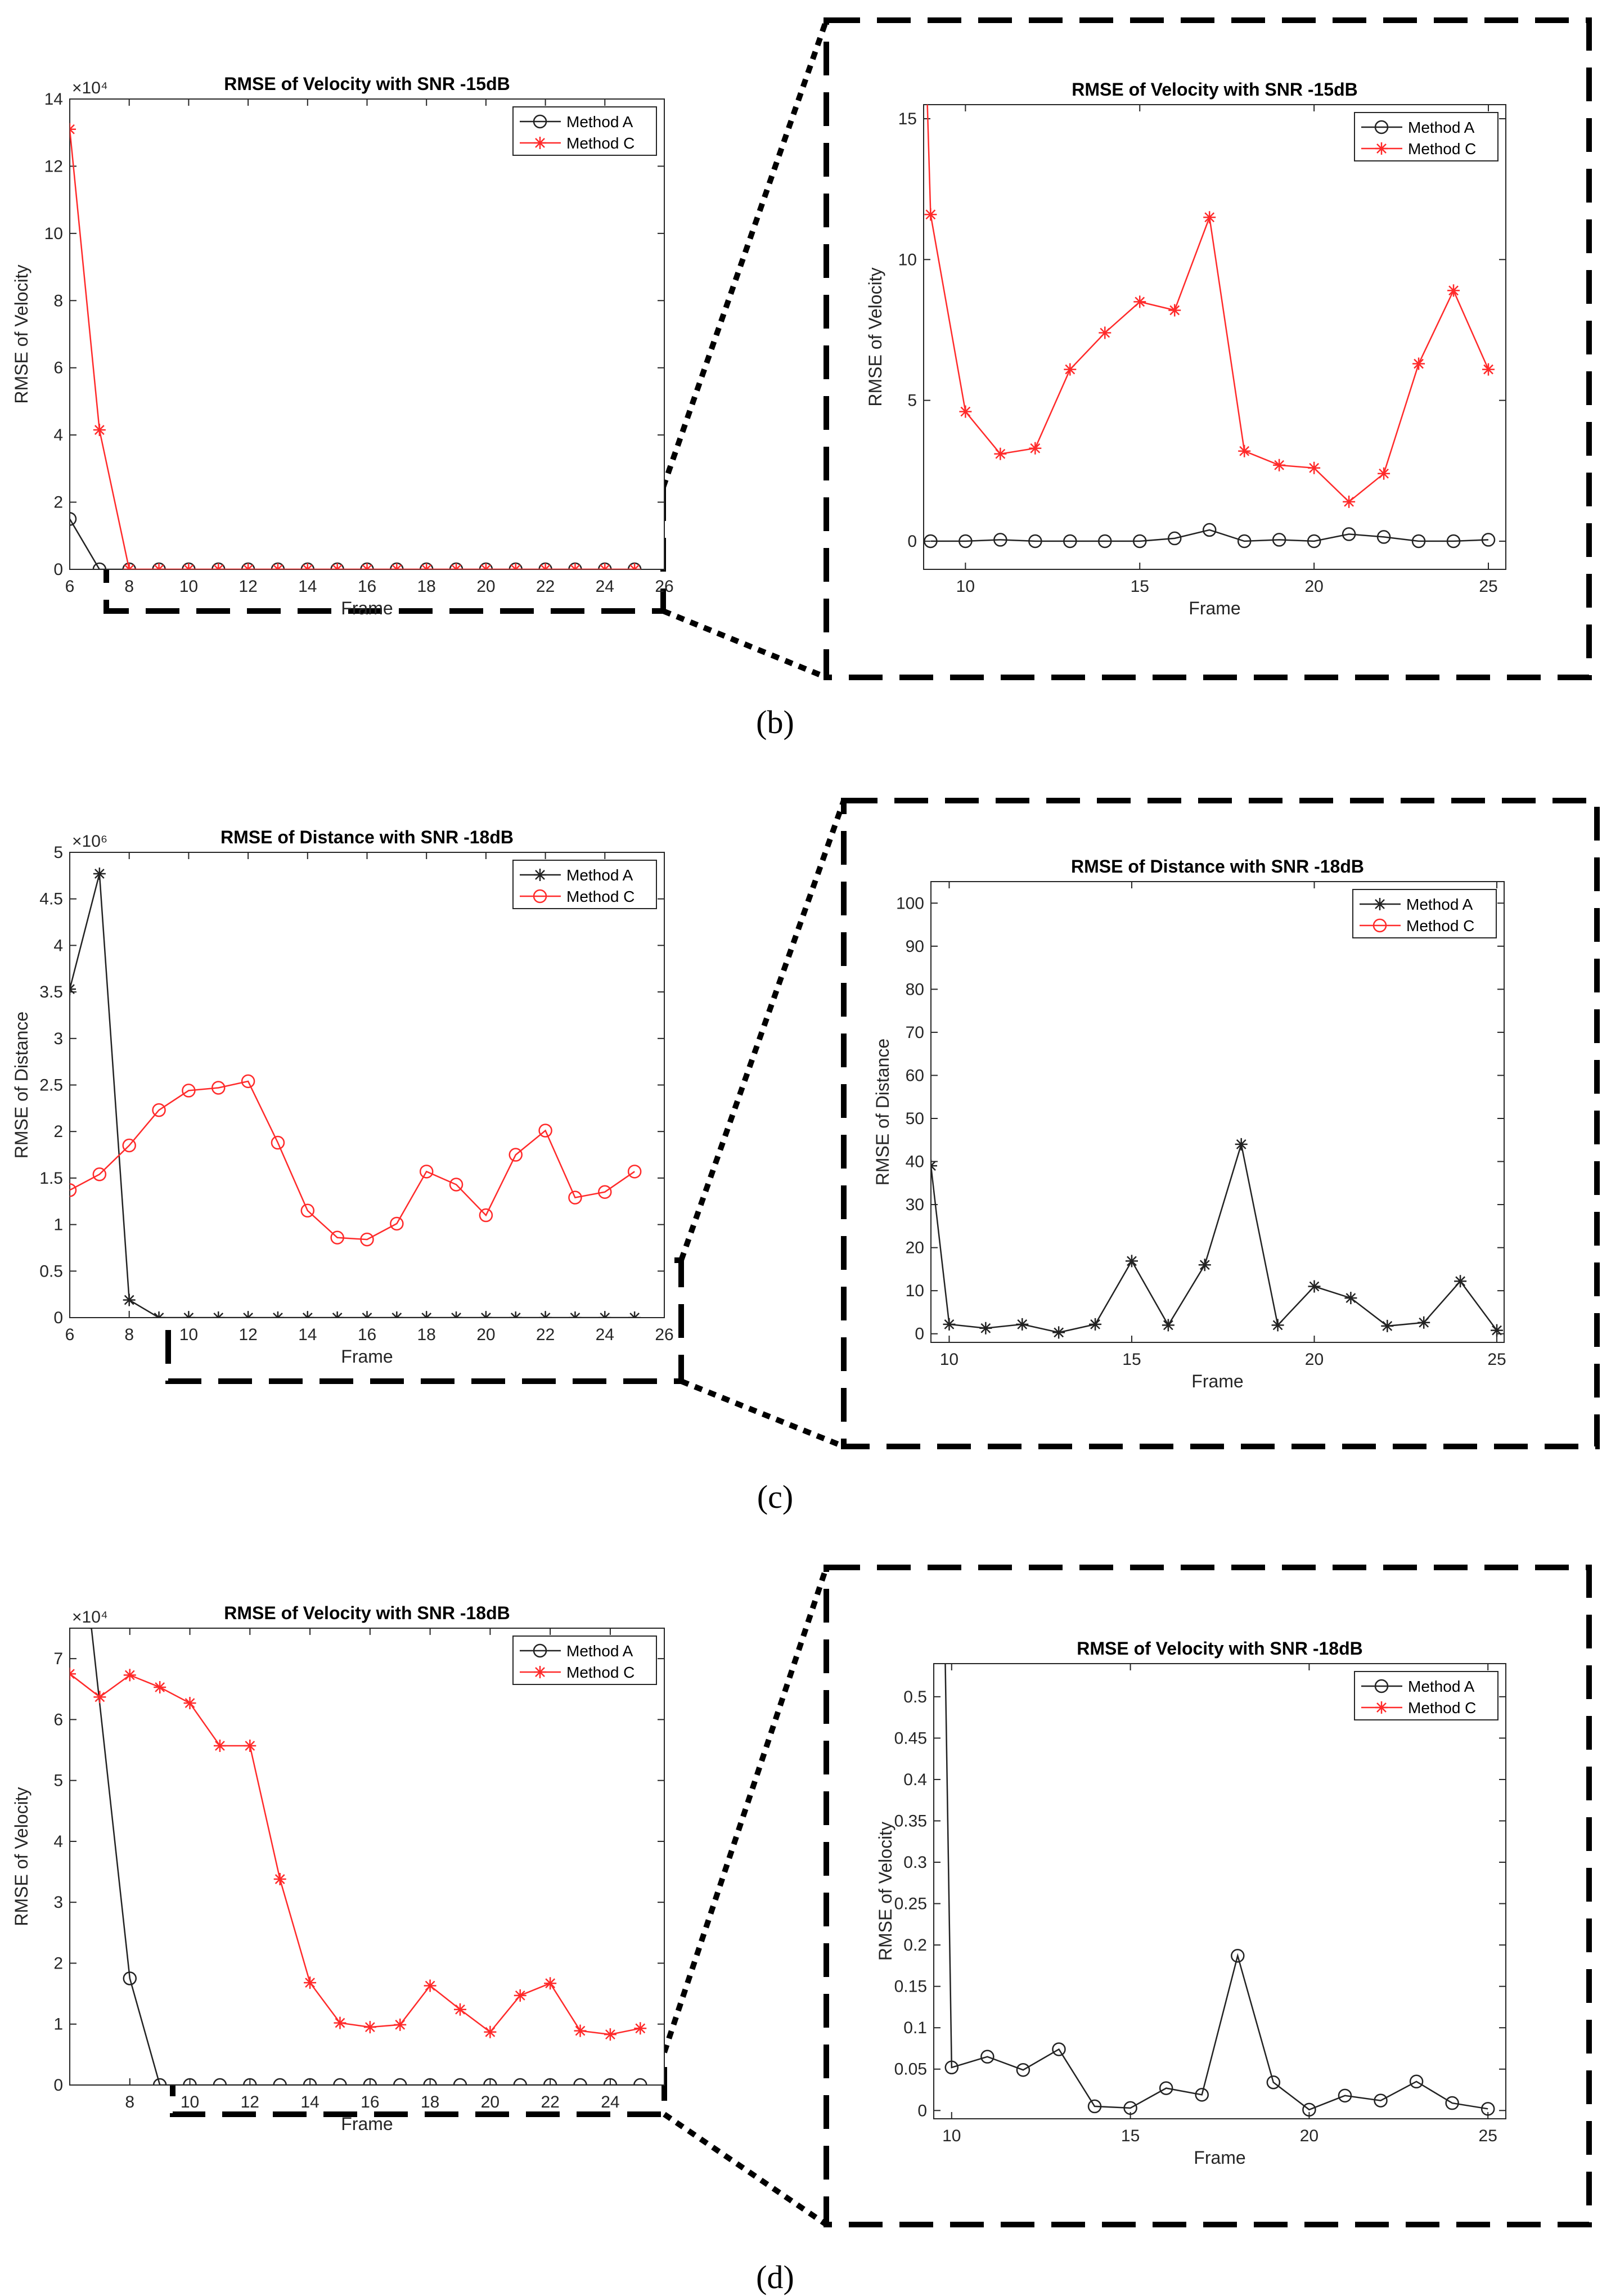  Describe the element at coordinates (367, 586) in the screenshot. I see `x-tick-label: 16` at that location.